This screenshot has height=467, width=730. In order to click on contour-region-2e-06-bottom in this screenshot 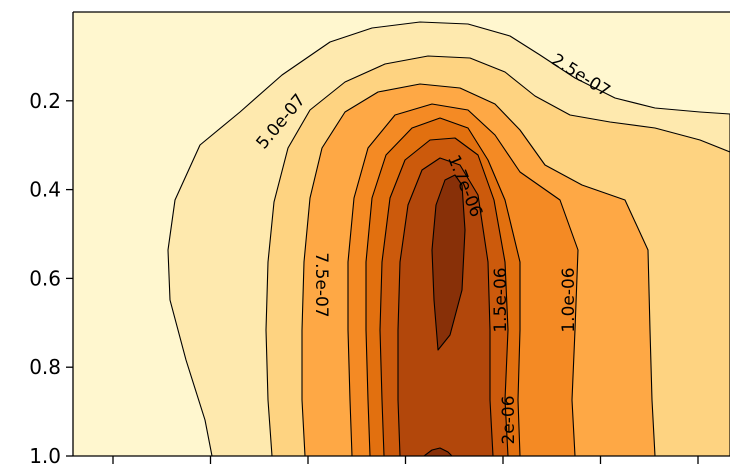, I will do `click(438, 451)`.